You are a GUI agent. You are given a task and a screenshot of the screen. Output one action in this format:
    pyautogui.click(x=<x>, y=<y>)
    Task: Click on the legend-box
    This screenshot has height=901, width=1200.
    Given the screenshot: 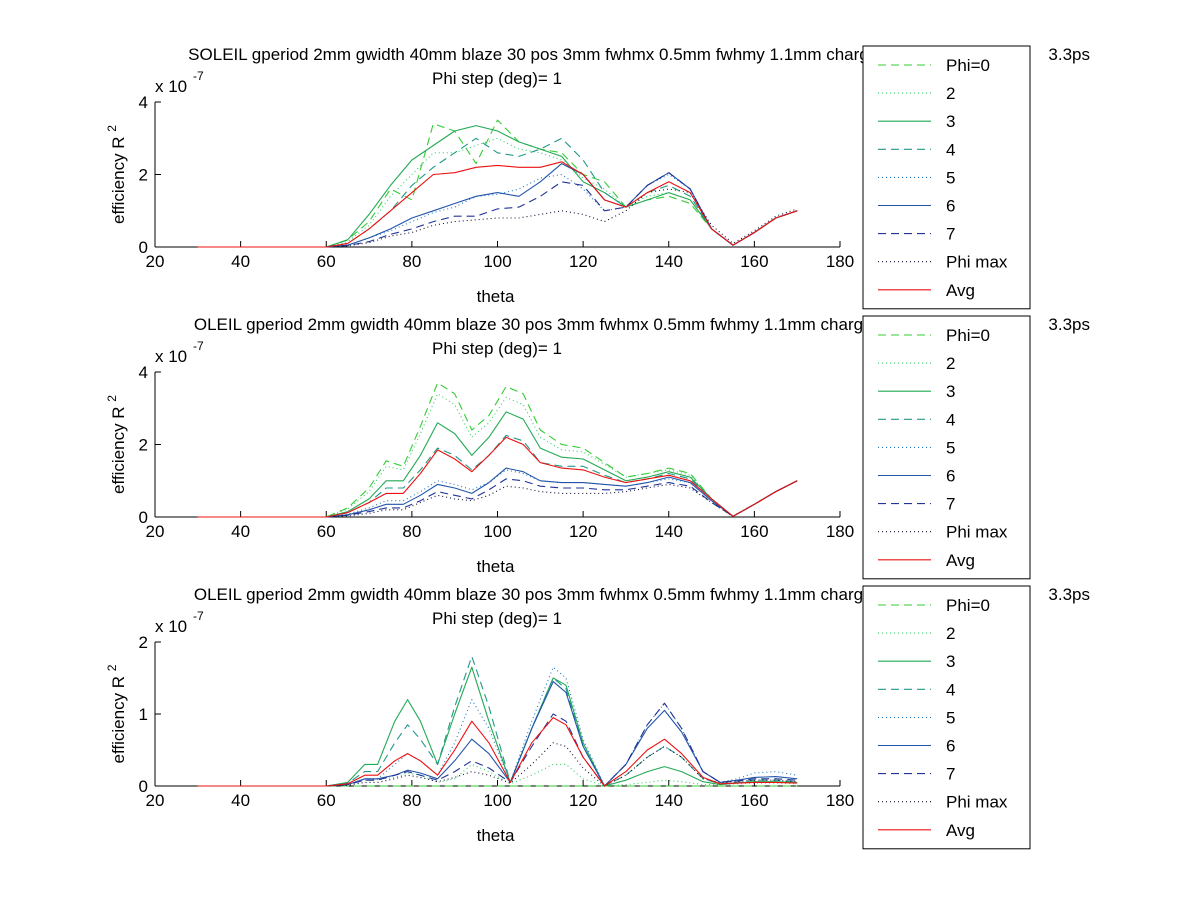 What is the action you would take?
    pyautogui.click(x=946, y=447)
    